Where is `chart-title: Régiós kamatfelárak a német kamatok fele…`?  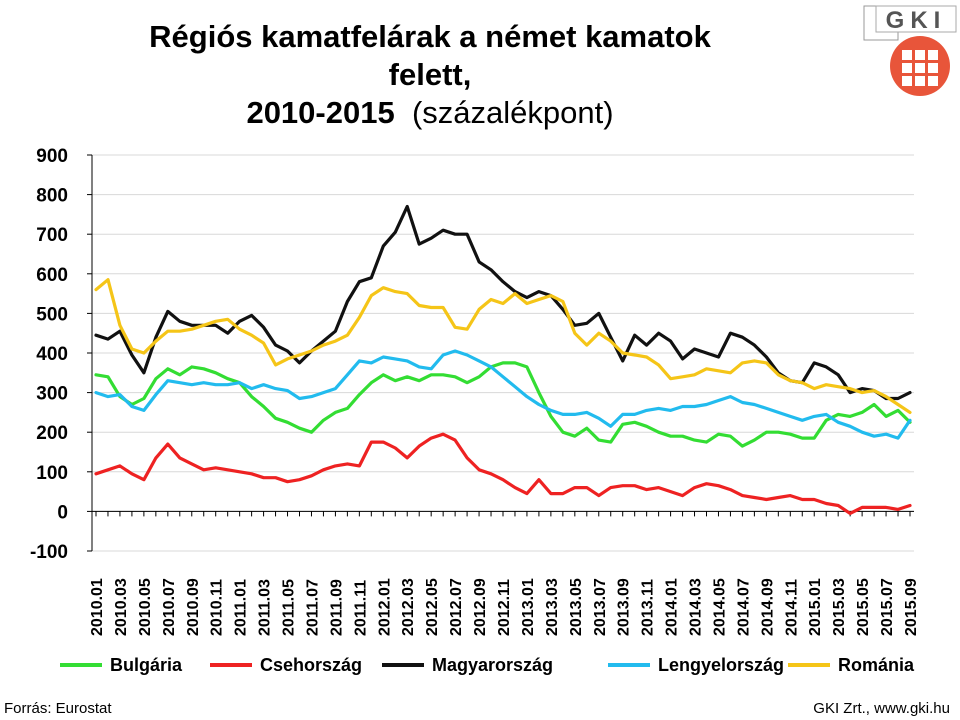 chart-title: Régiós kamatfelárak a német kamatok fele… is located at coordinates (430, 75).